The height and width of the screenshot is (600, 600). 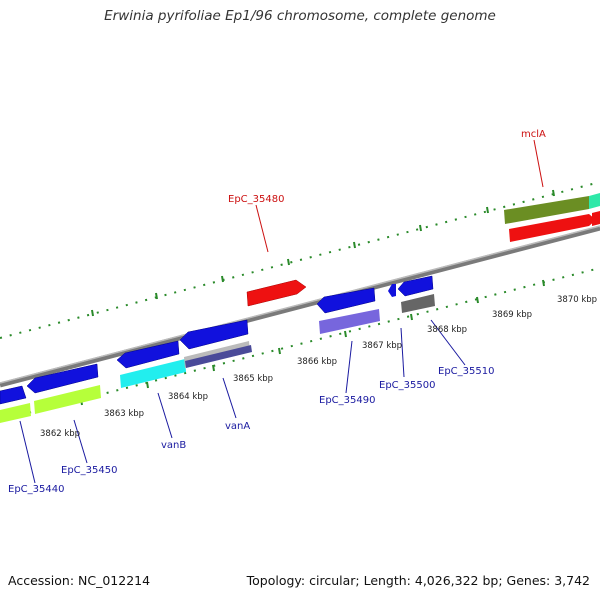 What do you see at coordinates (447, 330) in the screenshot?
I see `tick-label-3868: 3868 kbp` at bounding box center [447, 330].